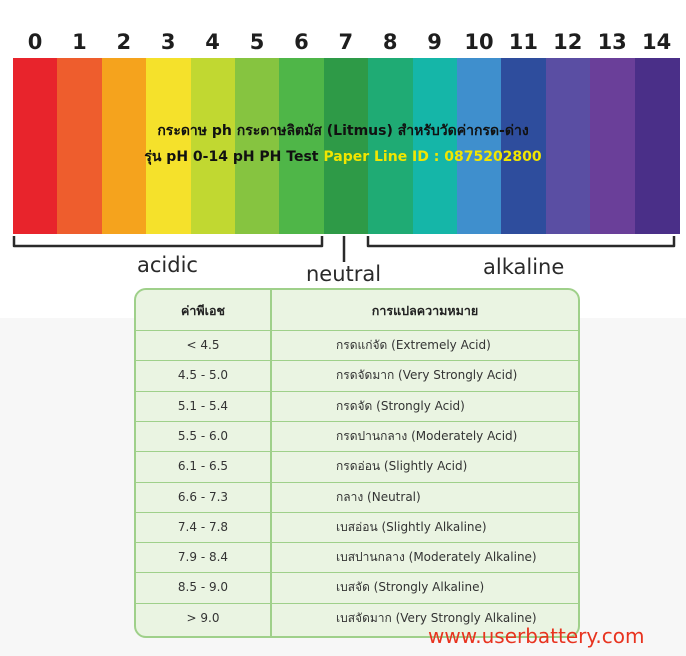 The width and height of the screenshot is (686, 656). What do you see at coordinates (568, 42) in the screenshot?
I see `ph-number-12: 12` at bounding box center [568, 42].